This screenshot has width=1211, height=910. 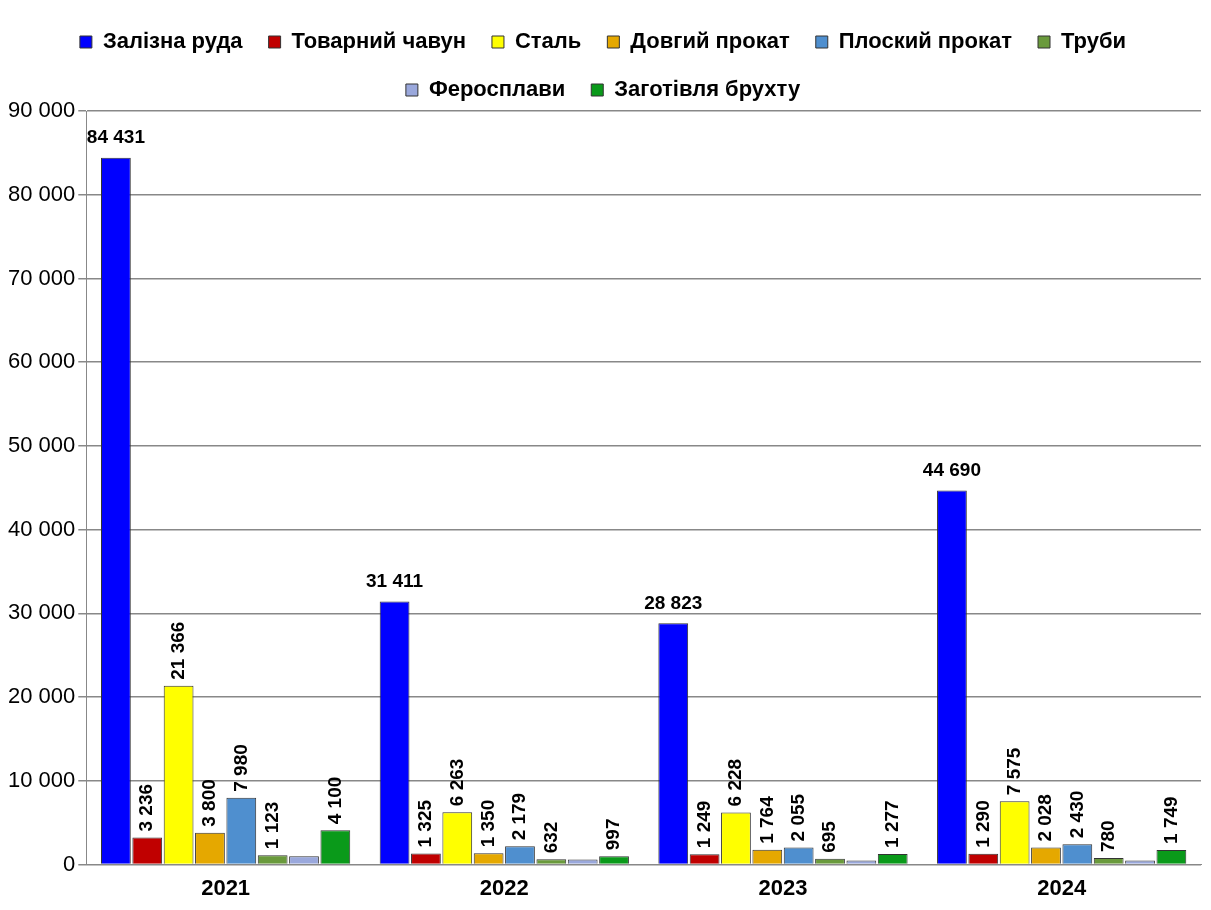 I want to click on data-label: 1 325, so click(x=425, y=823).